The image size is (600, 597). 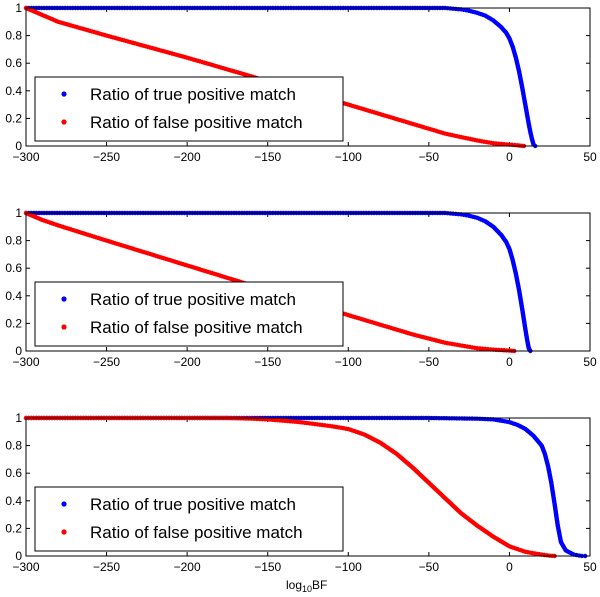 What do you see at coordinates (294, 585) in the screenshot?
I see `x-axis-label-main: log` at bounding box center [294, 585].